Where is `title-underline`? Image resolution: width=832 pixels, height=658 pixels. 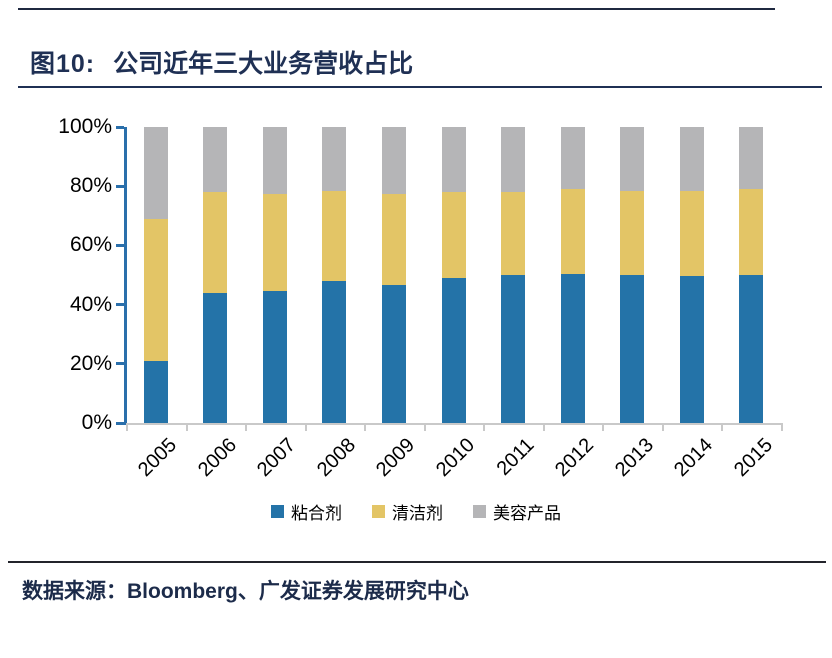
title-underline is located at coordinates (420, 87).